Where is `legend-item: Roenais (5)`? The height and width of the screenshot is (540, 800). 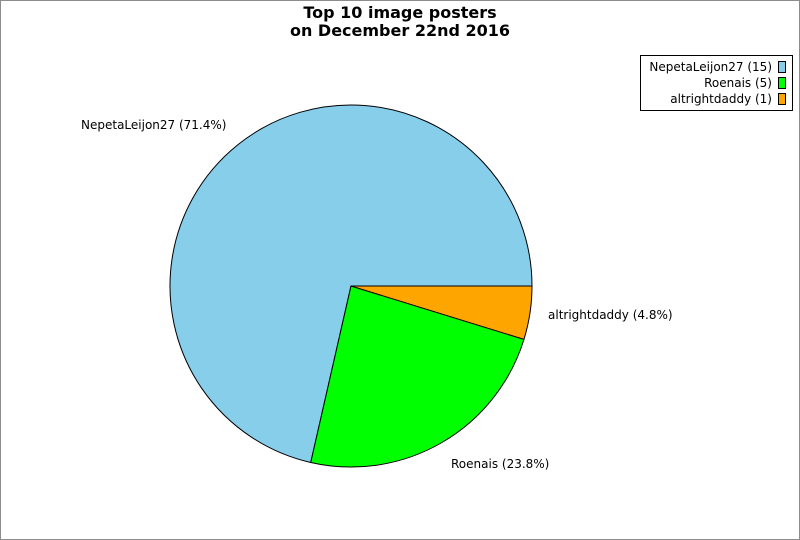 legend-item: Roenais (5) is located at coordinates (717, 83).